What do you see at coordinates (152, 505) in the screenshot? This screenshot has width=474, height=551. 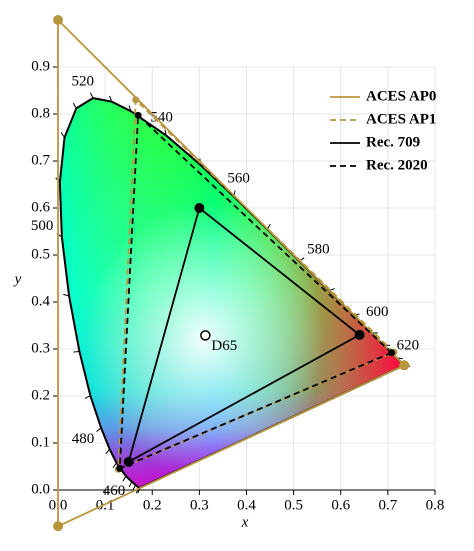 I see `x-tick-label: 0.2` at bounding box center [152, 505].